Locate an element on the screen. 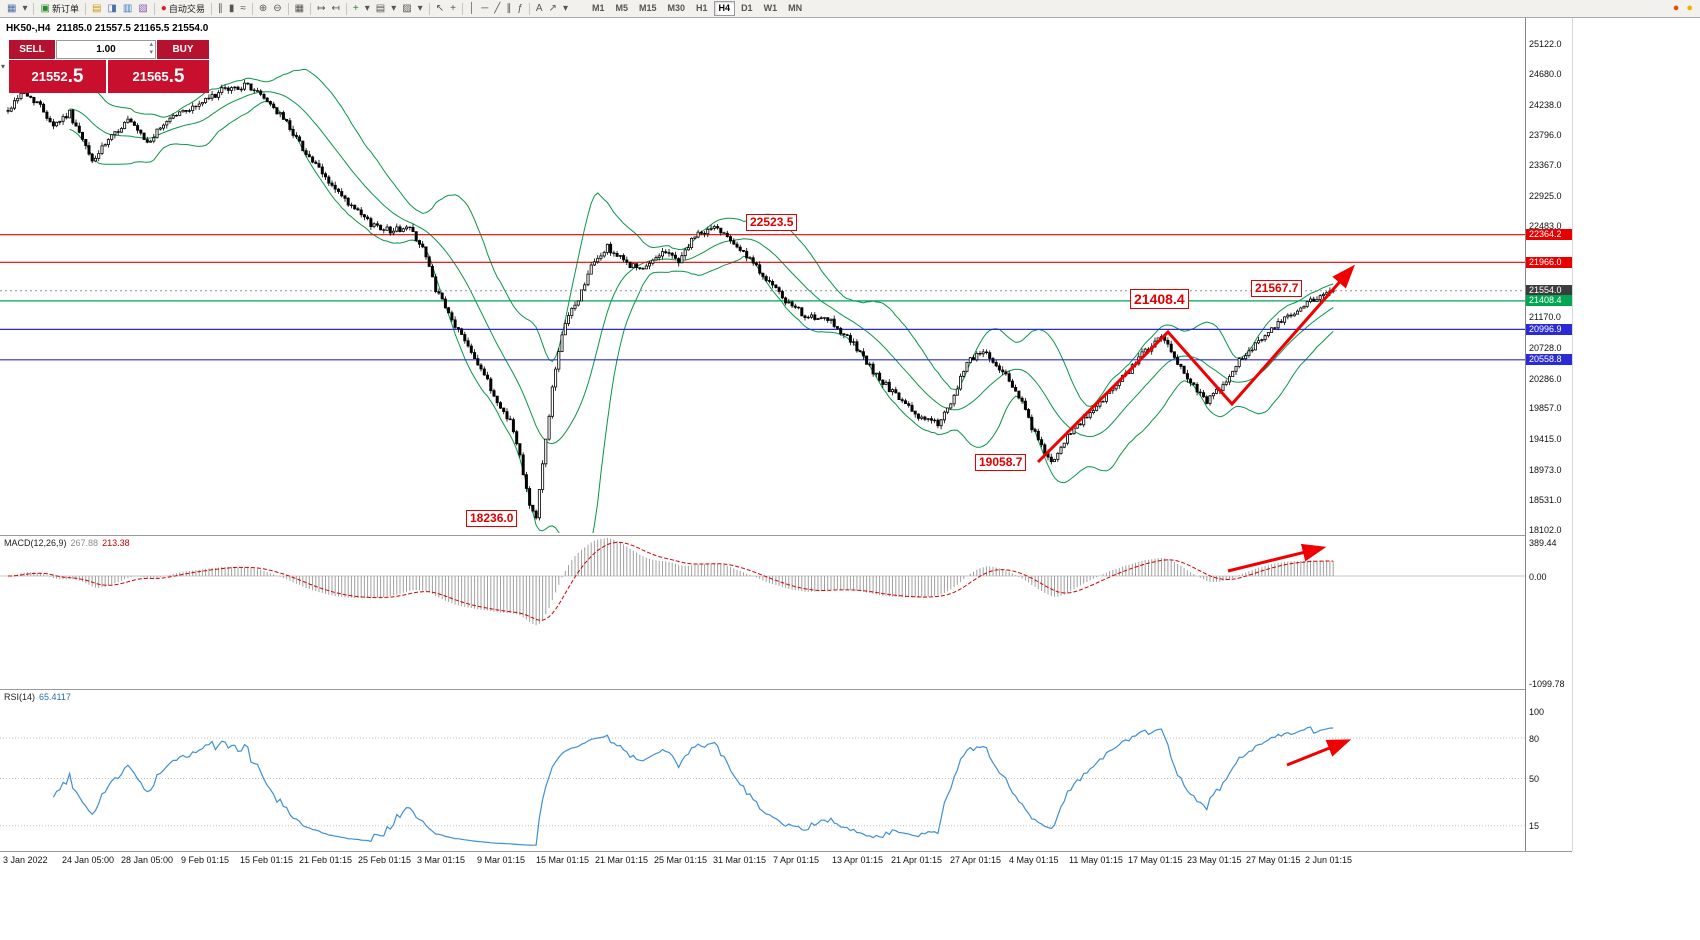  horizontal-line-button: ─ is located at coordinates (484, 8).